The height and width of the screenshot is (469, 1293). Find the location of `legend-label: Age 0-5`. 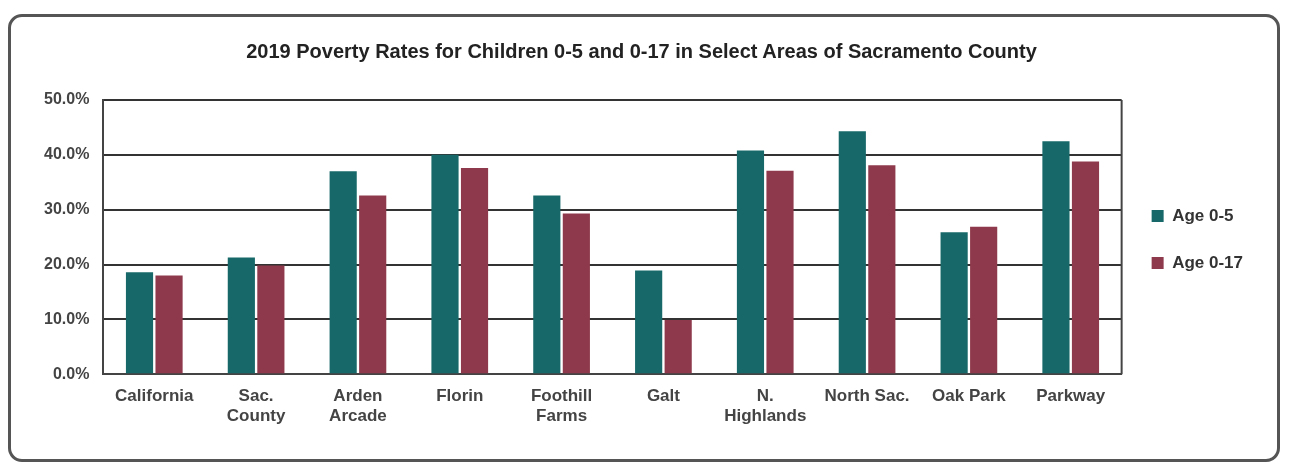

legend-label: Age 0-5 is located at coordinates (1203, 215).